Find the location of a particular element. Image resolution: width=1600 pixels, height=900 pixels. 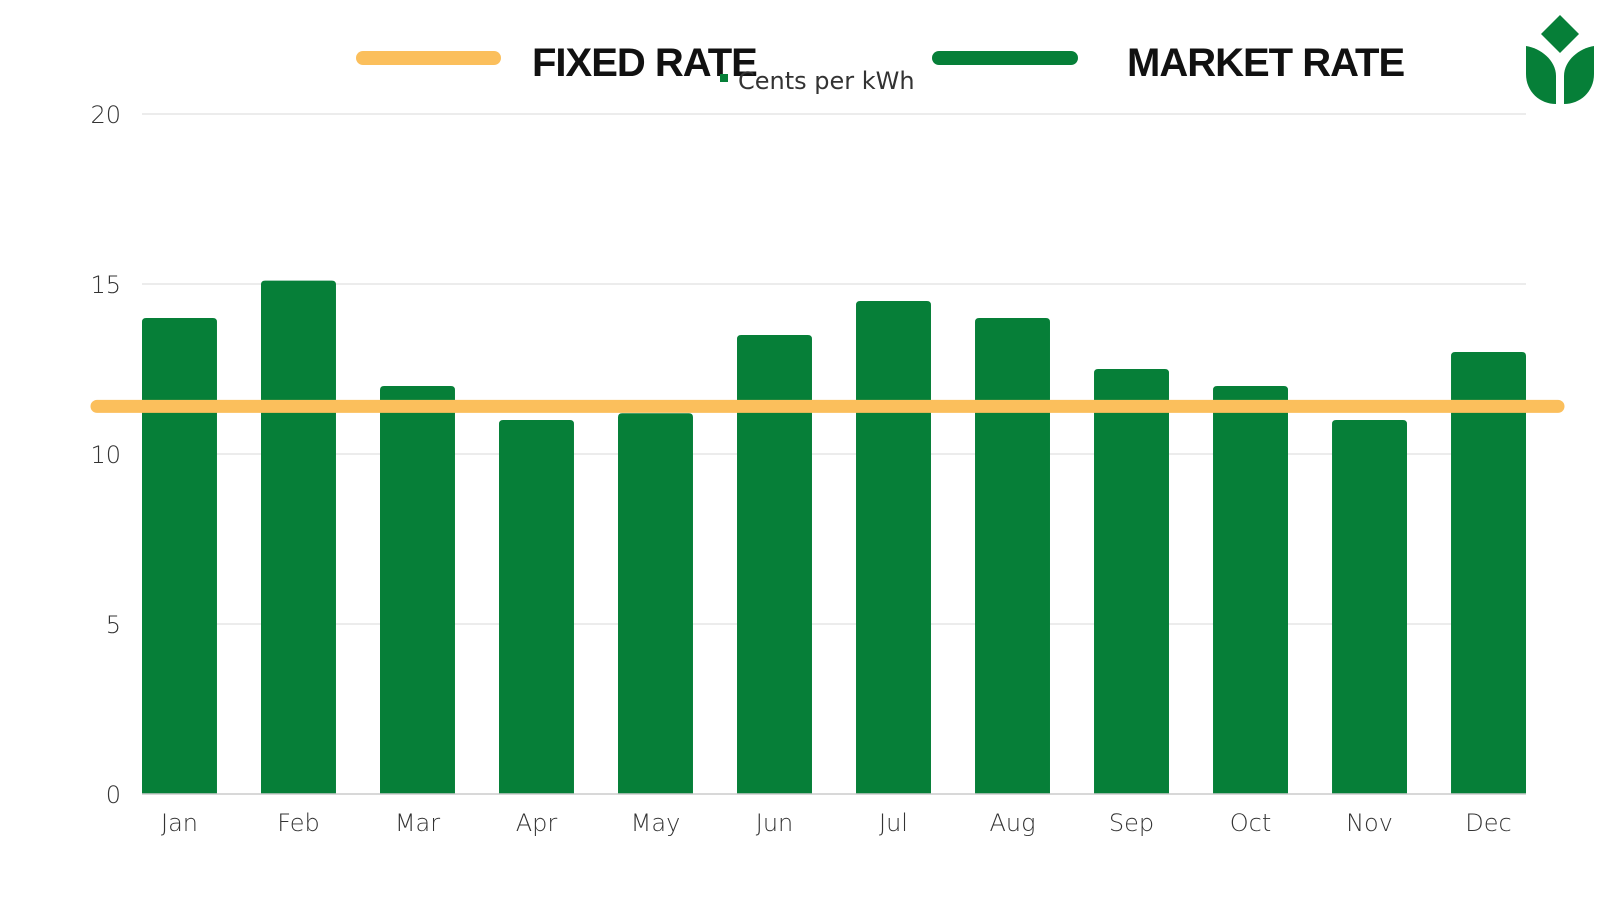

y-tick-label: 10 is located at coordinates (105, 455).